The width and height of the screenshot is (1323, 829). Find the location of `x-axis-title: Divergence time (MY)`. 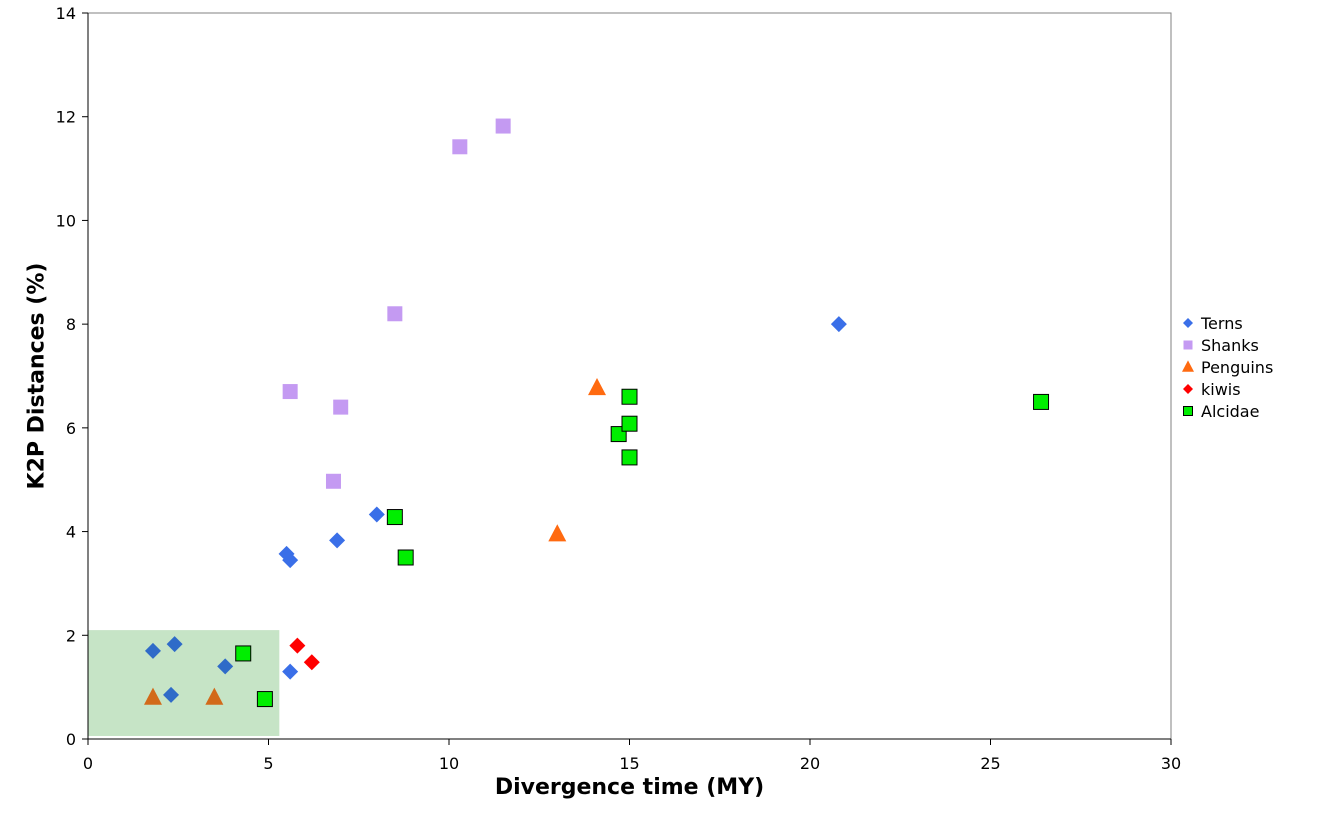

x-axis-title: Divergence time (MY) is located at coordinates (629, 787).